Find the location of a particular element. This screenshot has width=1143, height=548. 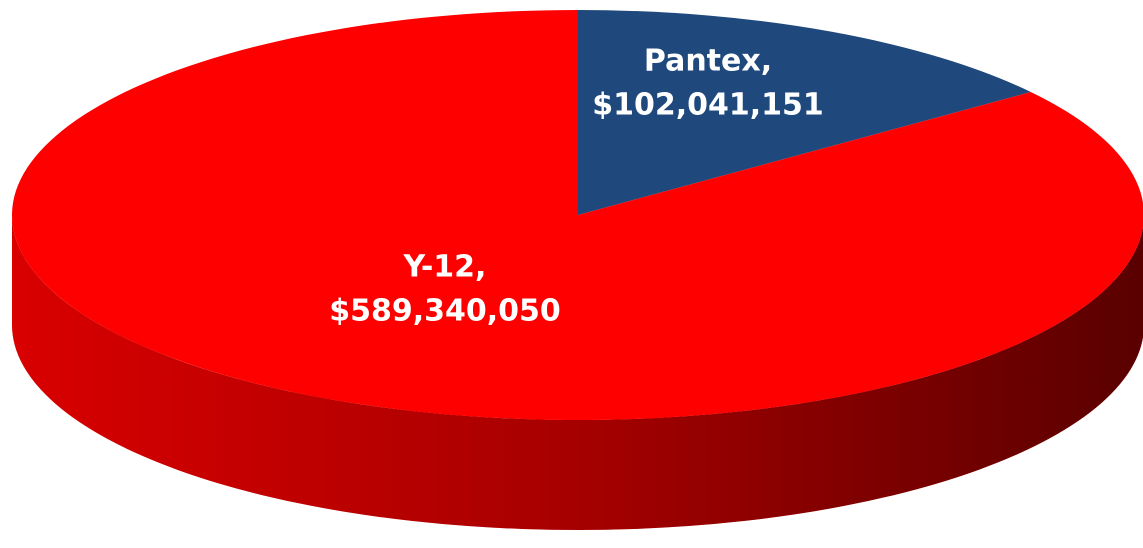

slice-value-label: $589,340,050 is located at coordinates (445, 311).